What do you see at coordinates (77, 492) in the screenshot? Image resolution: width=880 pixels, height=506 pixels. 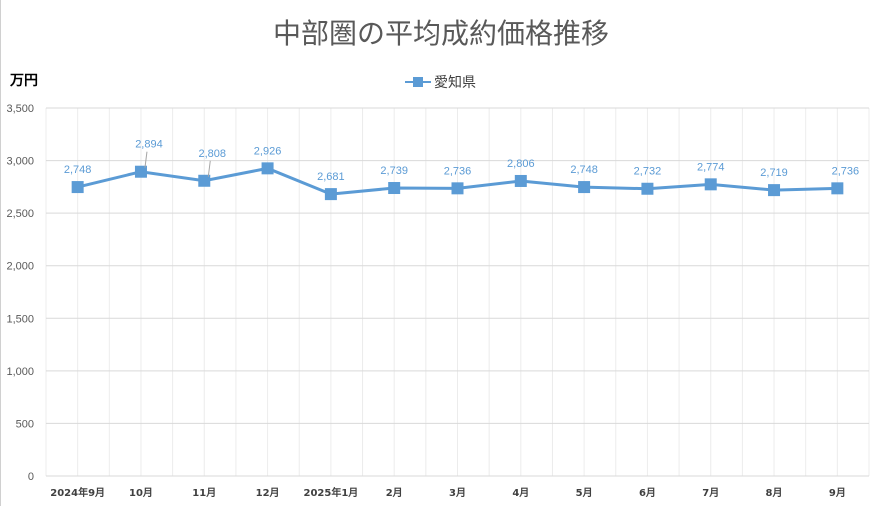 I see `x-tick-label: 2024年9月` at bounding box center [77, 492].